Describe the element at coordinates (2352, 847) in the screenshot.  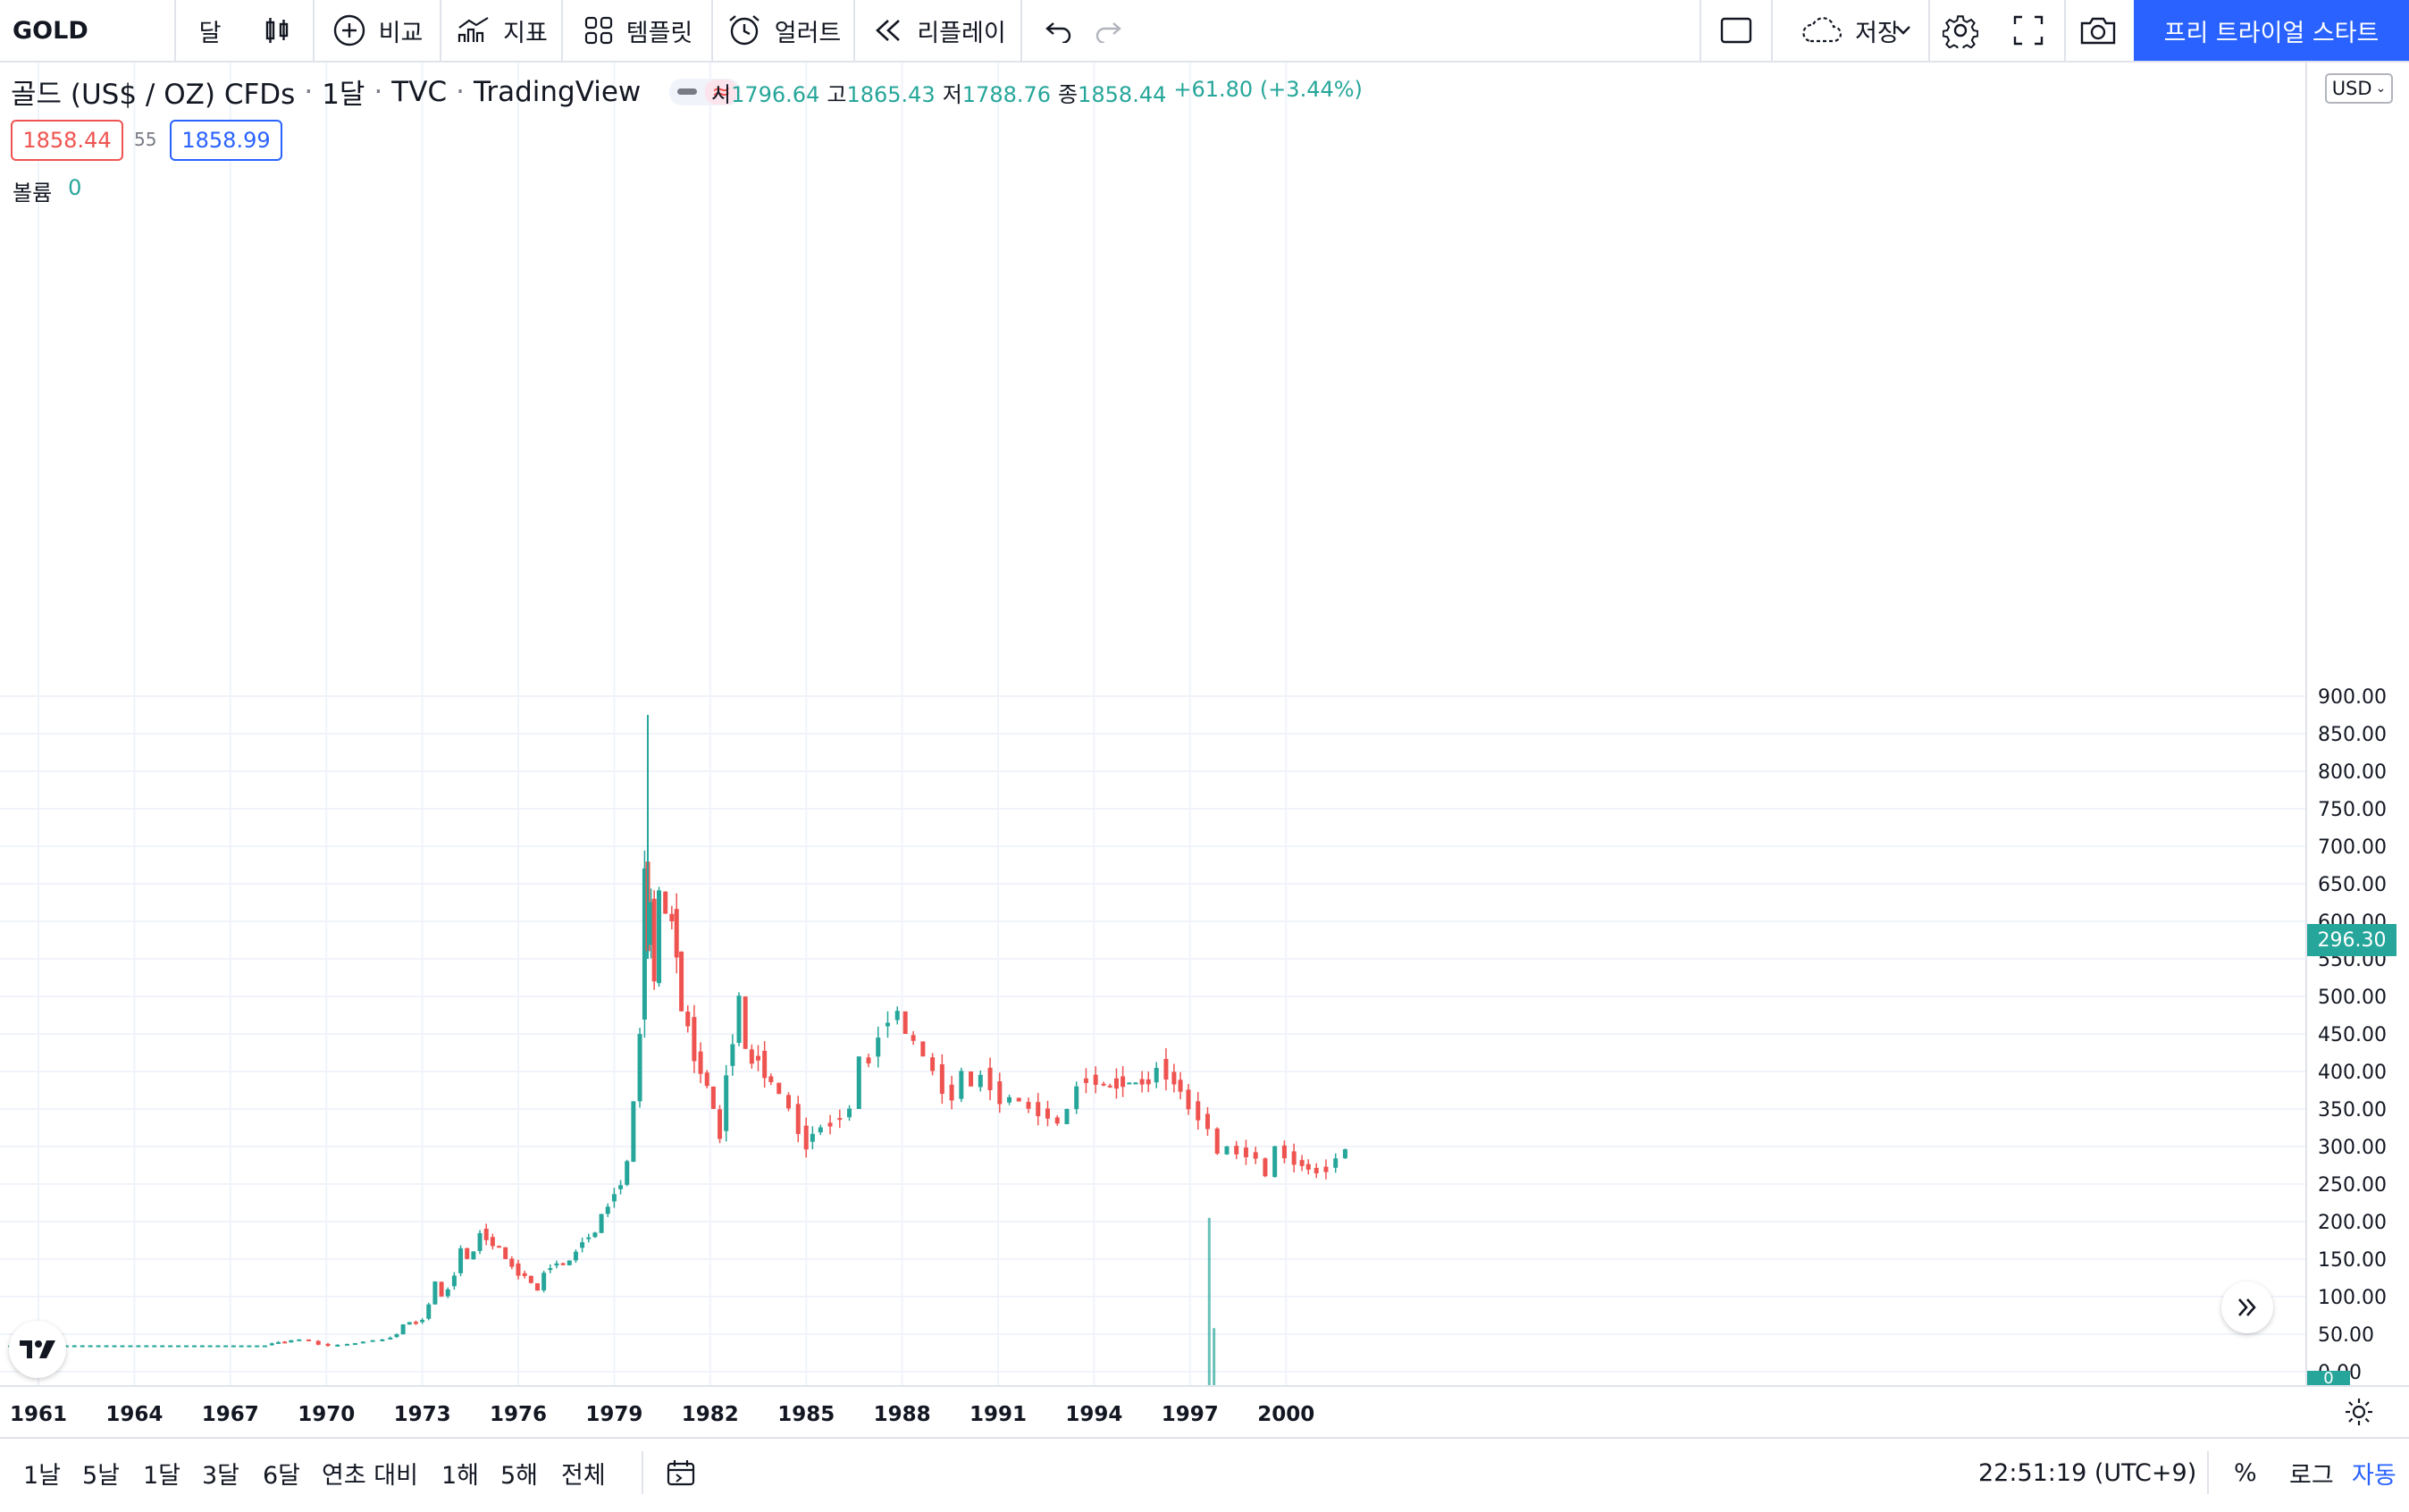
I see `price-tick-label: 700.00` at that location.